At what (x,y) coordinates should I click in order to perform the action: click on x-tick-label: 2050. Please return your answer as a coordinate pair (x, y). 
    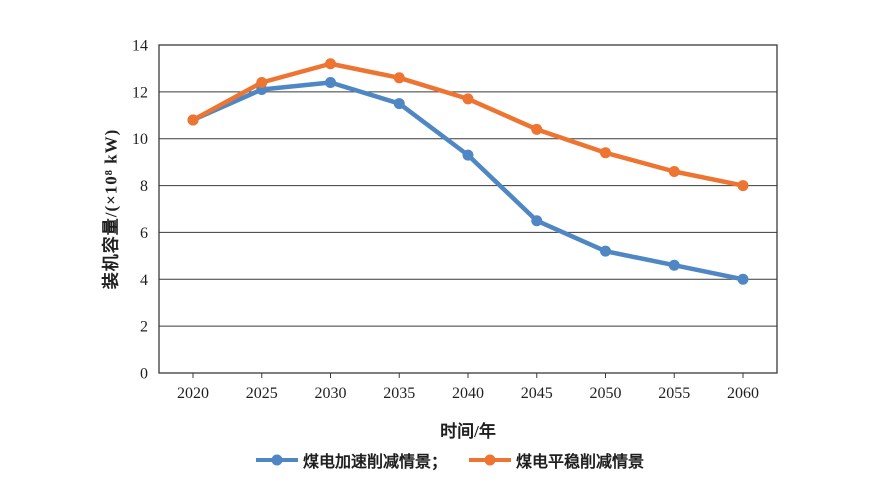
    Looking at the image, I should click on (606, 393).